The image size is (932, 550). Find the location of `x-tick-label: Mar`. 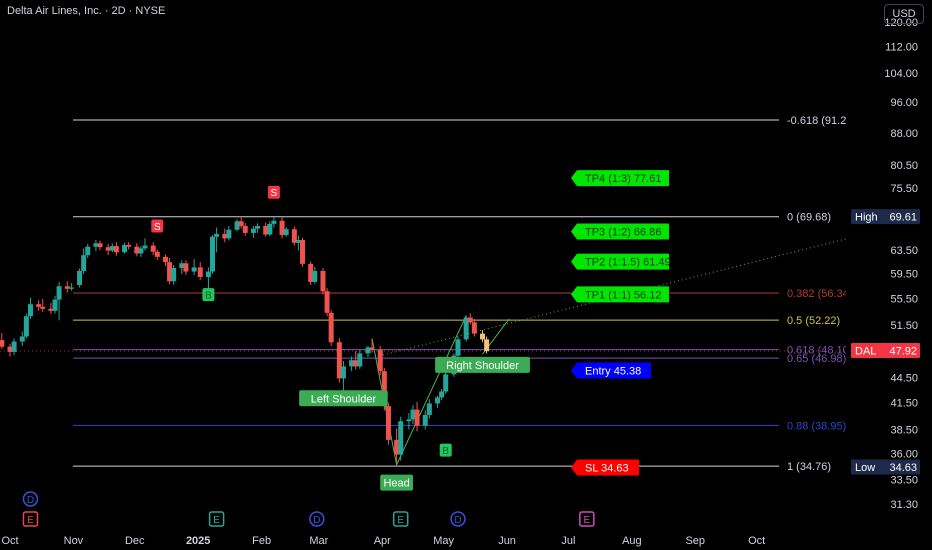

x-tick-label: Mar is located at coordinates (318, 541).